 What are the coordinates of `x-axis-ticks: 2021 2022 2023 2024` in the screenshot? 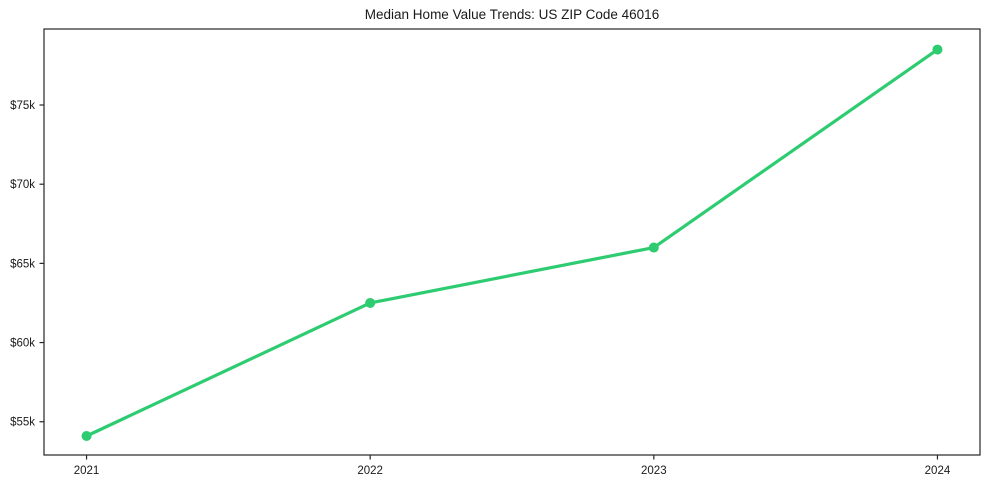 It's located at (512, 466).